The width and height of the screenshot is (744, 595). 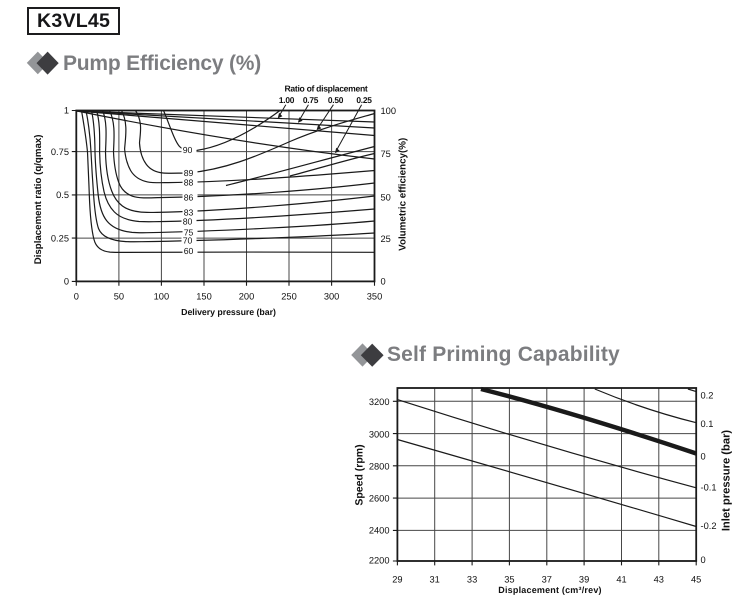 I want to click on svg-text: 350, so click(x=375, y=296).